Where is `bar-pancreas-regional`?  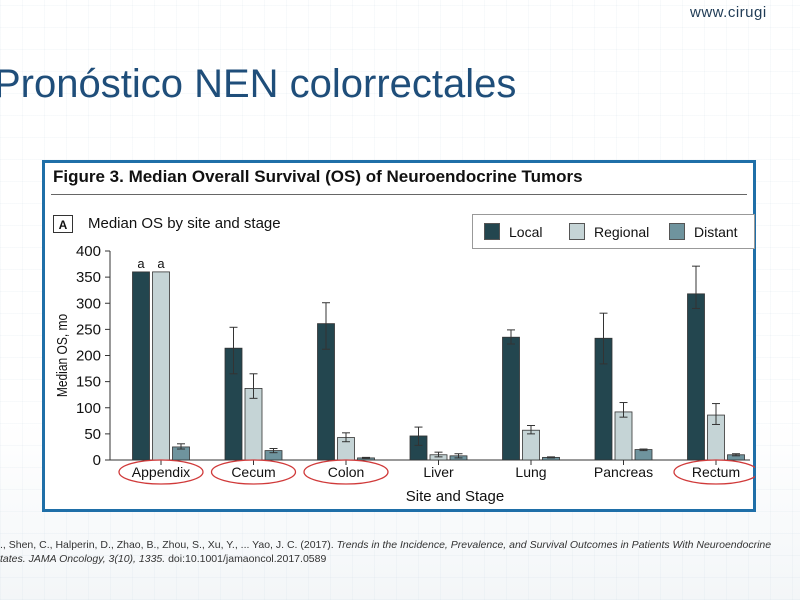
bar-pancreas-regional is located at coordinates (623, 436).